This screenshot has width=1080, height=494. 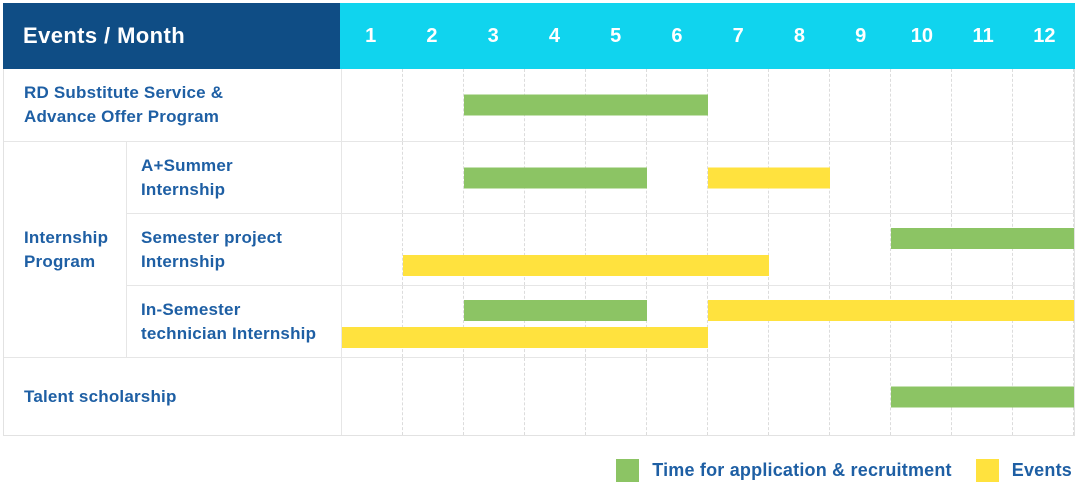 I want to click on label-line: A+Summer, so click(x=187, y=165).